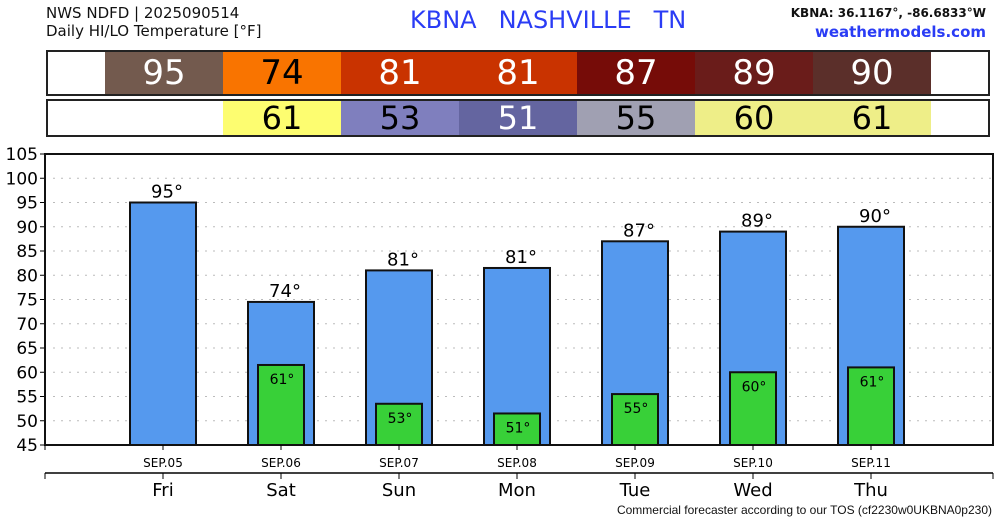  I want to click on lo_strip-cell: 51, so click(518, 118).